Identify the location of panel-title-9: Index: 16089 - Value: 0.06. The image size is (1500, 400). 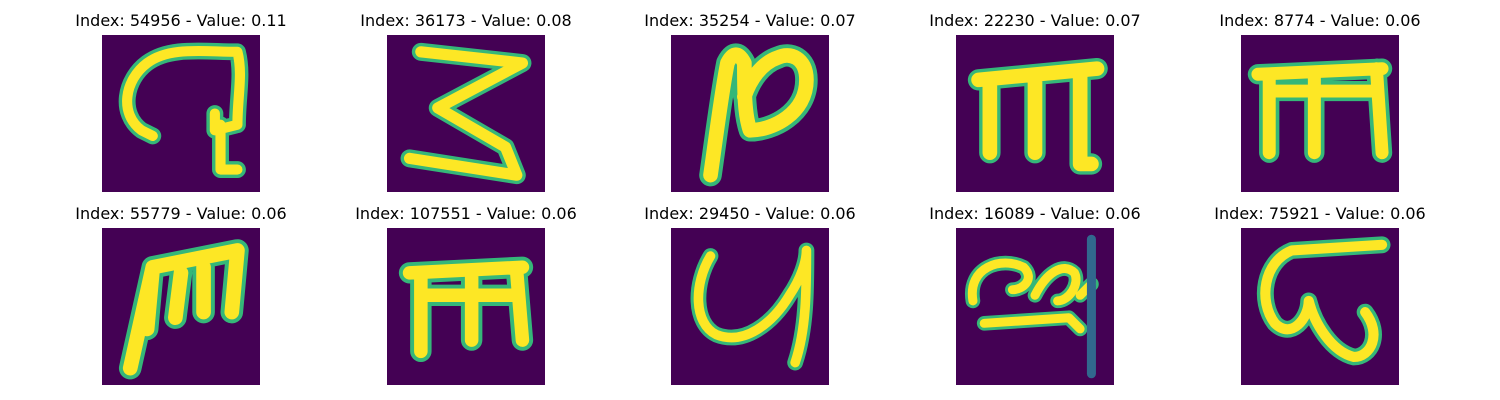
(1035, 213).